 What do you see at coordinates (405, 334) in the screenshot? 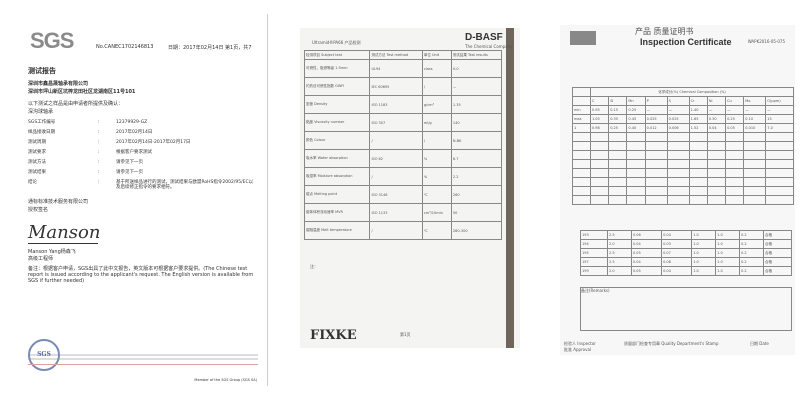
I see `page-number: 第1页` at bounding box center [405, 334].